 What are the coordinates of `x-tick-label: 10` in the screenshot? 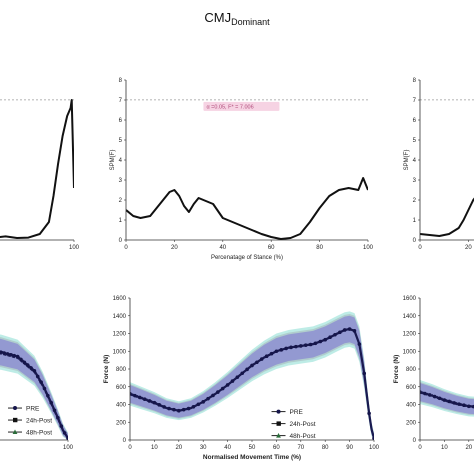 It's located at (444, 448).